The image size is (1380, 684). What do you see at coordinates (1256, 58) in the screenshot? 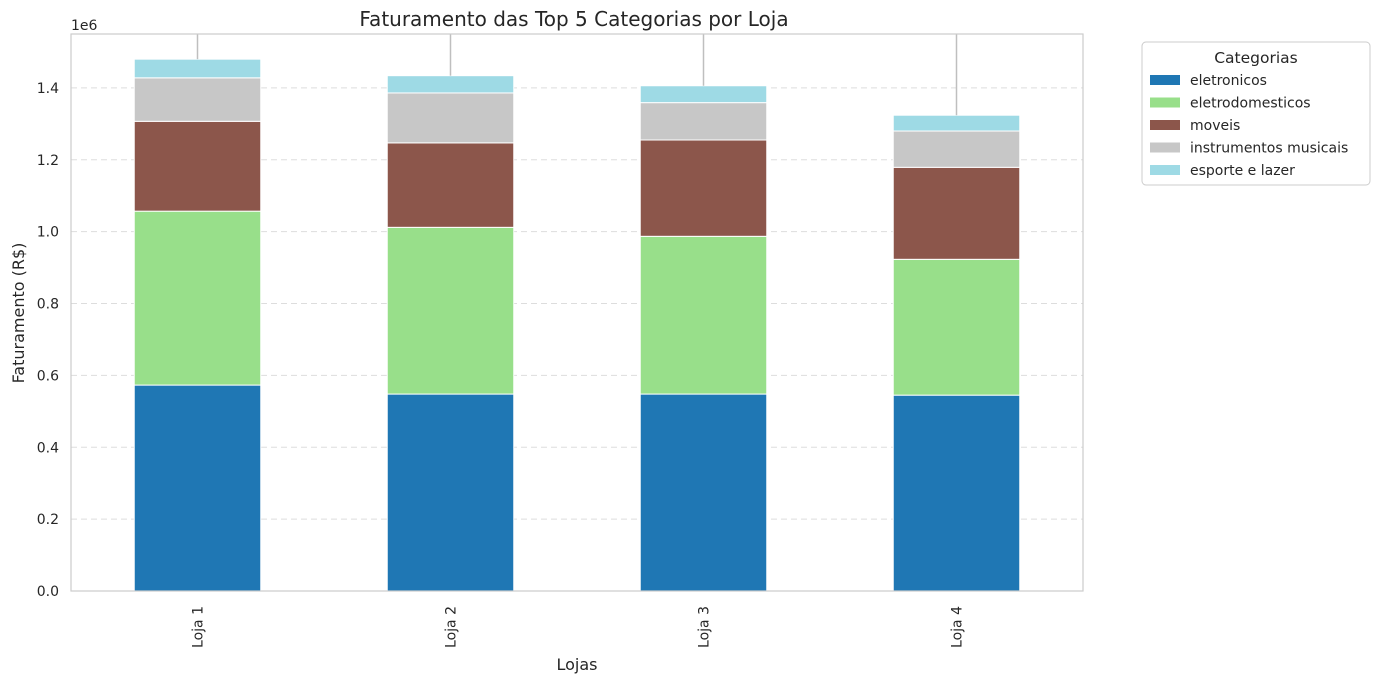
I see `legend-title: Categorias` at bounding box center [1256, 58].